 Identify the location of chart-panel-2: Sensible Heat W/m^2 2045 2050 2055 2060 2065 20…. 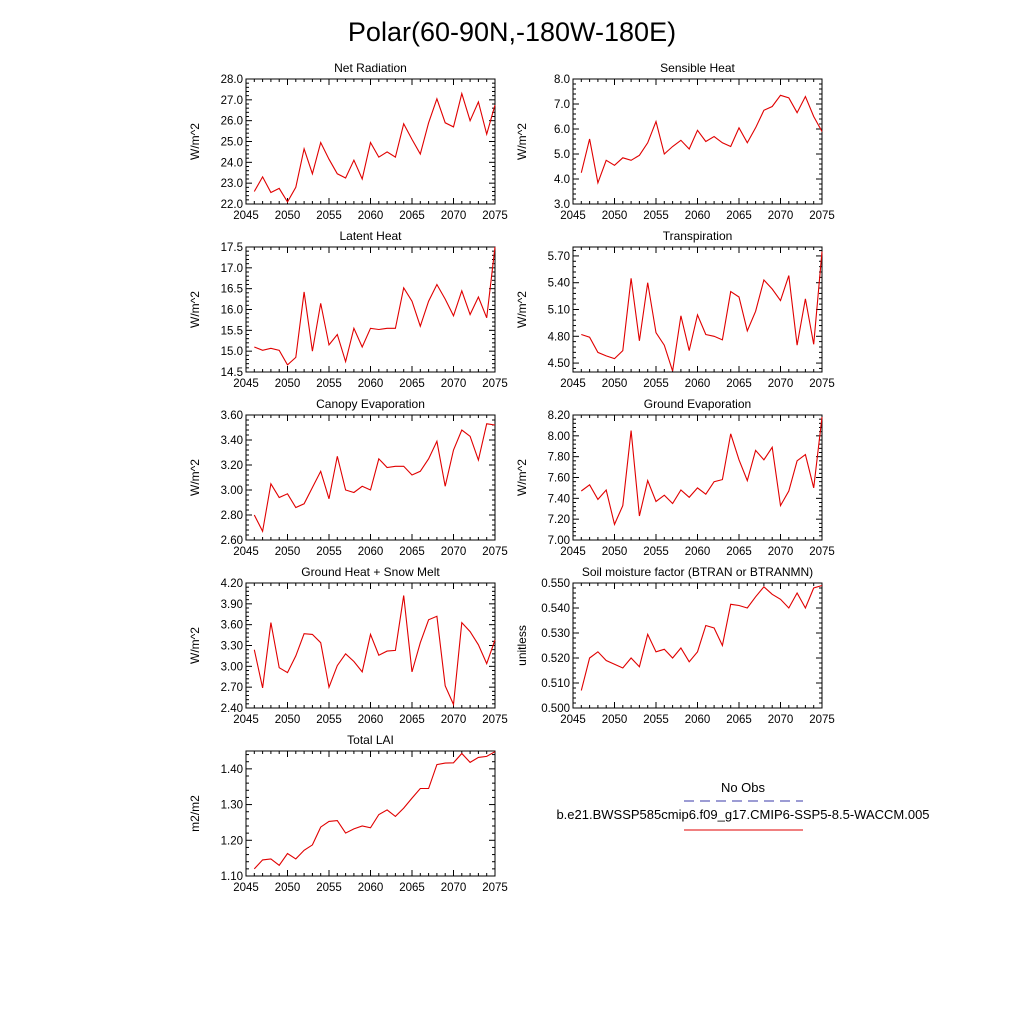
(675, 141).